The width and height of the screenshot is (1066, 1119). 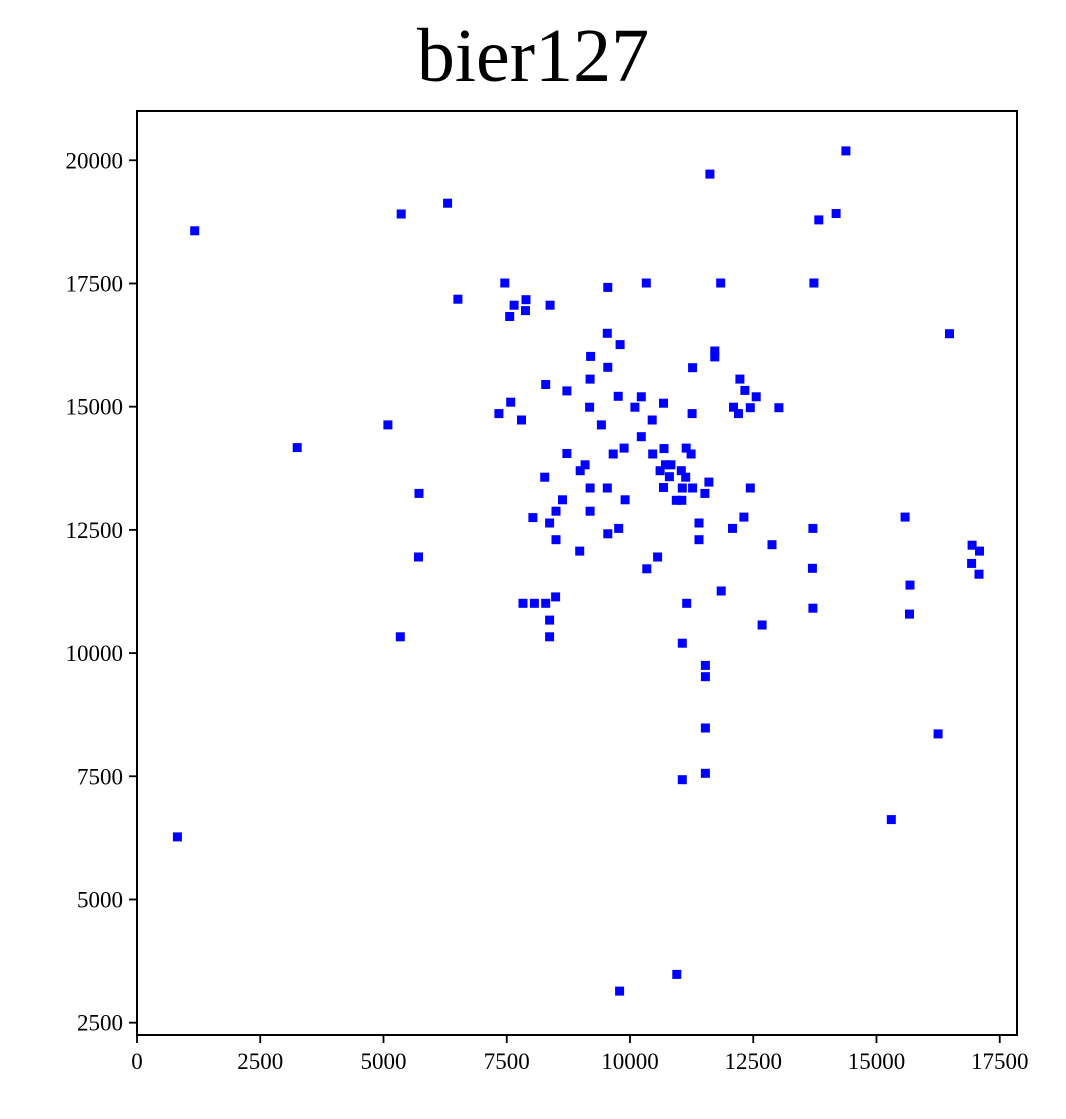 What do you see at coordinates (100, 776) in the screenshot?
I see `y-tick-label-2: 7500` at bounding box center [100, 776].